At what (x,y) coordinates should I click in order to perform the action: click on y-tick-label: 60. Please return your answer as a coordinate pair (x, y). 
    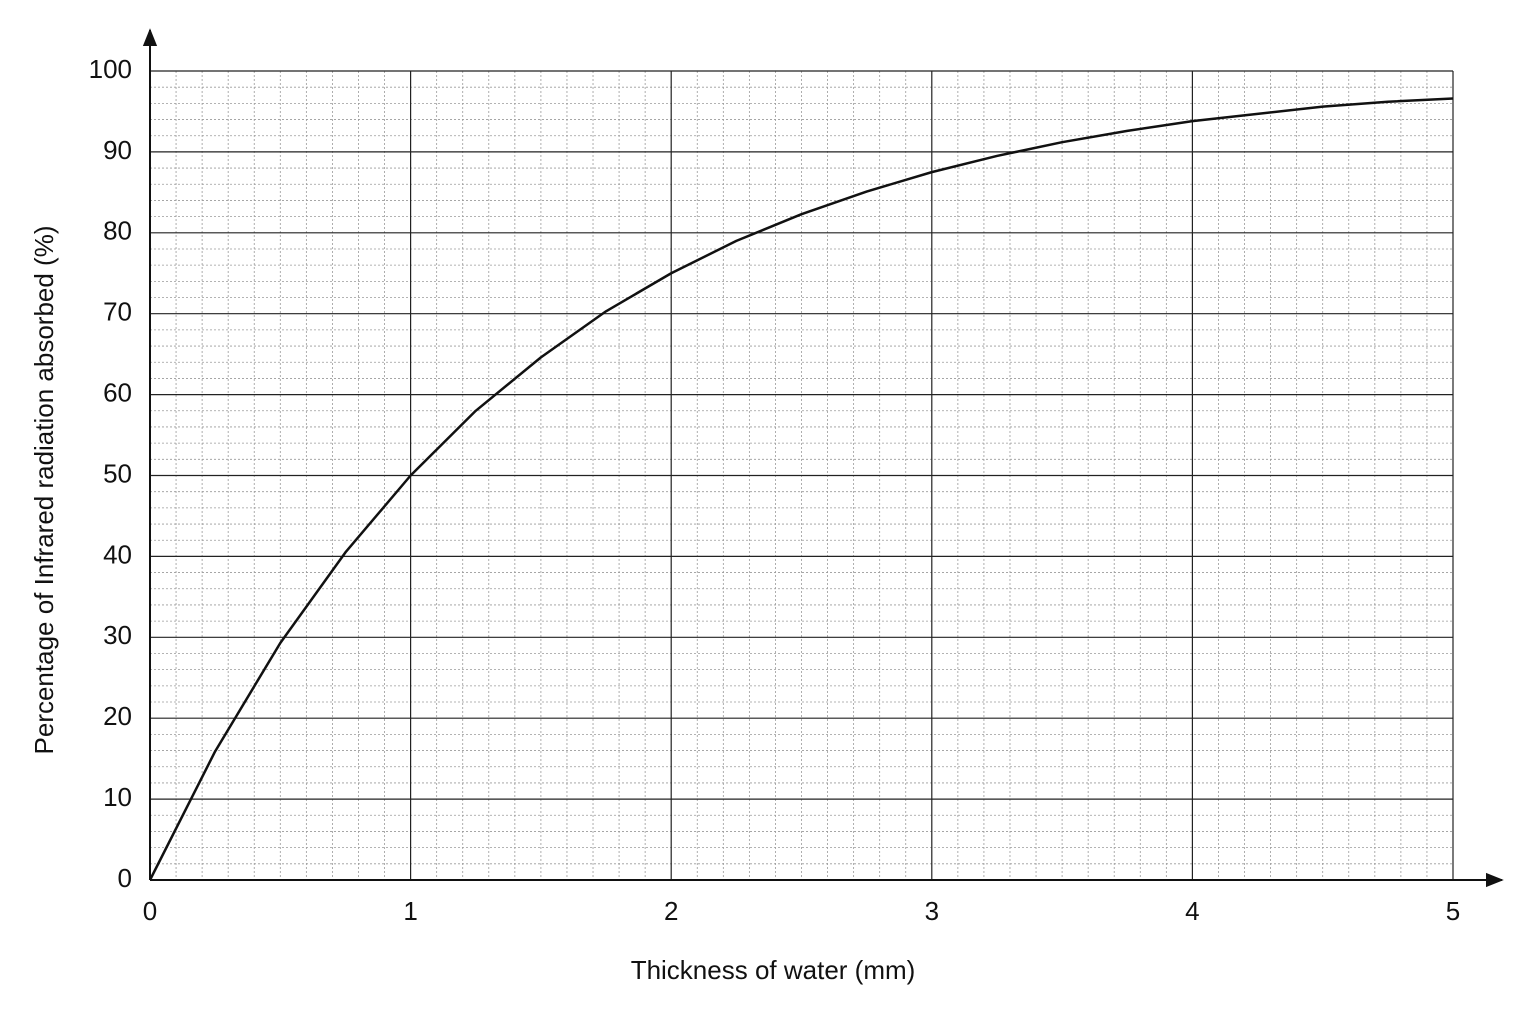
    Looking at the image, I should click on (117, 392).